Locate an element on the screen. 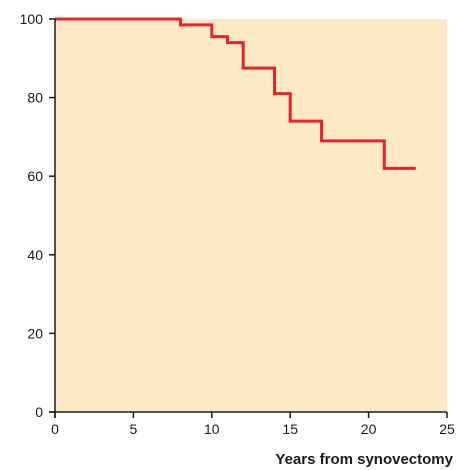  x-axis-title: Years from synovectomy is located at coordinates (364, 459).